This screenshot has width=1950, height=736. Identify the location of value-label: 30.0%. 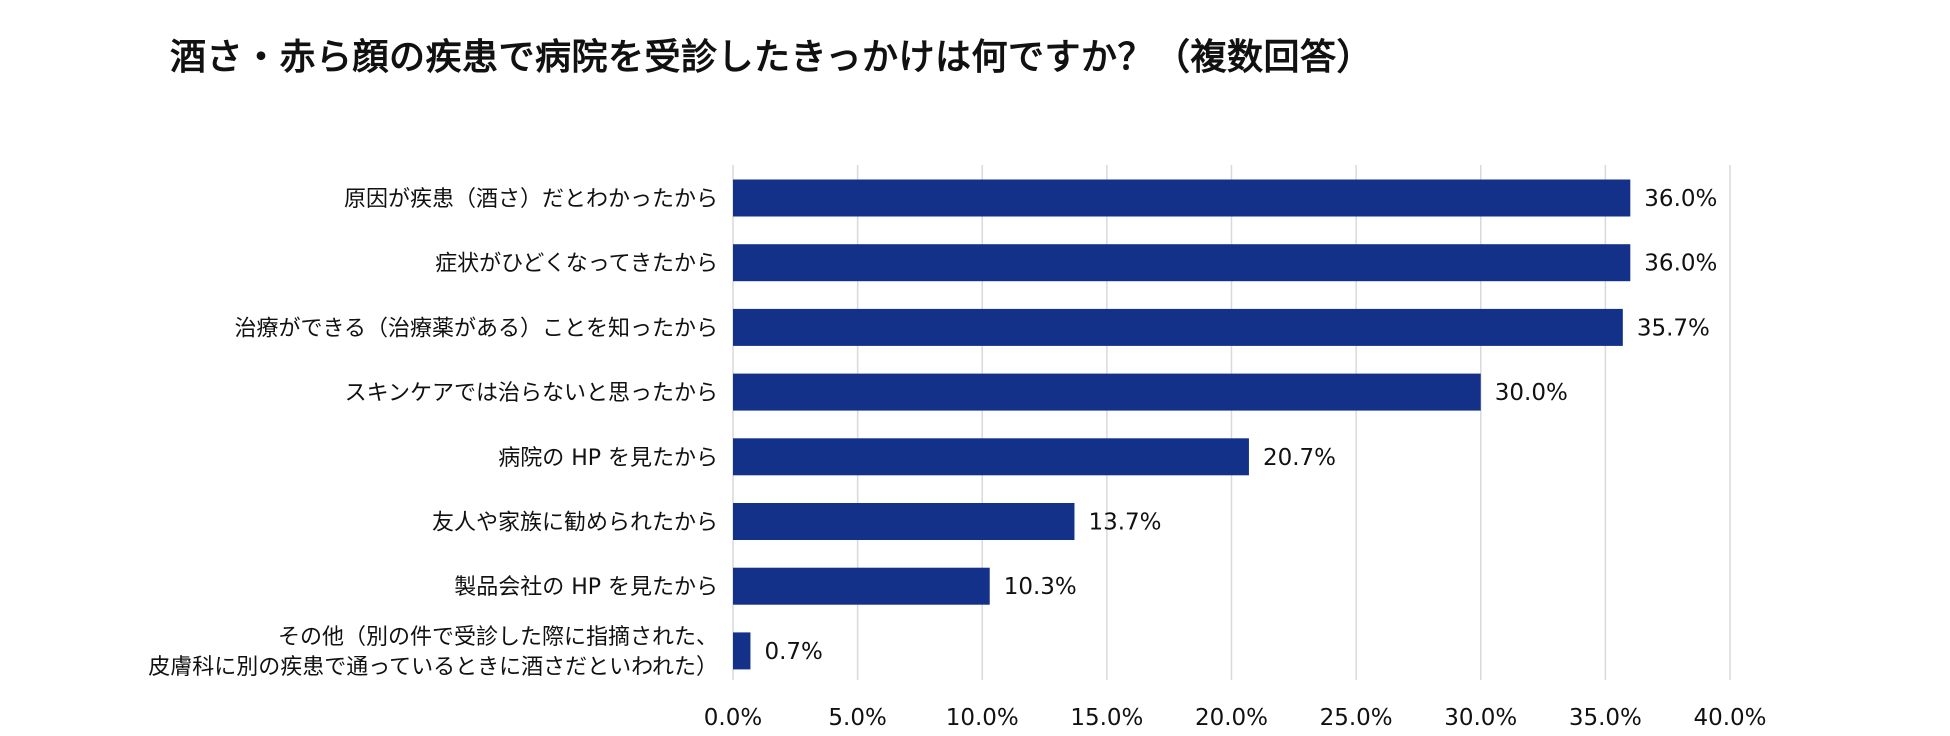
(1531, 393).